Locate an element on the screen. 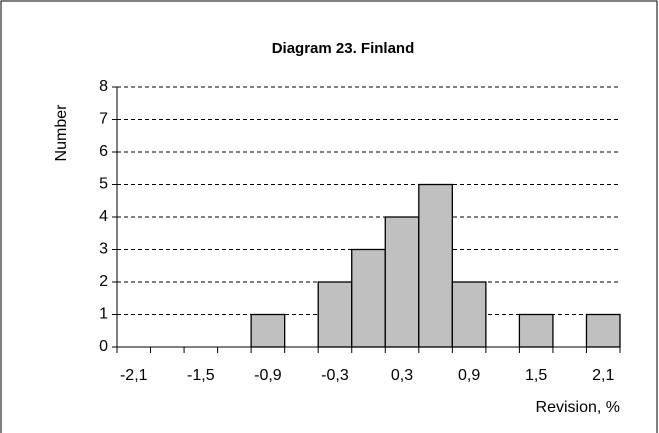 Image resolution: width=659 pixels, height=433 pixels. chart-title: Diagram 23. Finland is located at coordinates (343, 48).